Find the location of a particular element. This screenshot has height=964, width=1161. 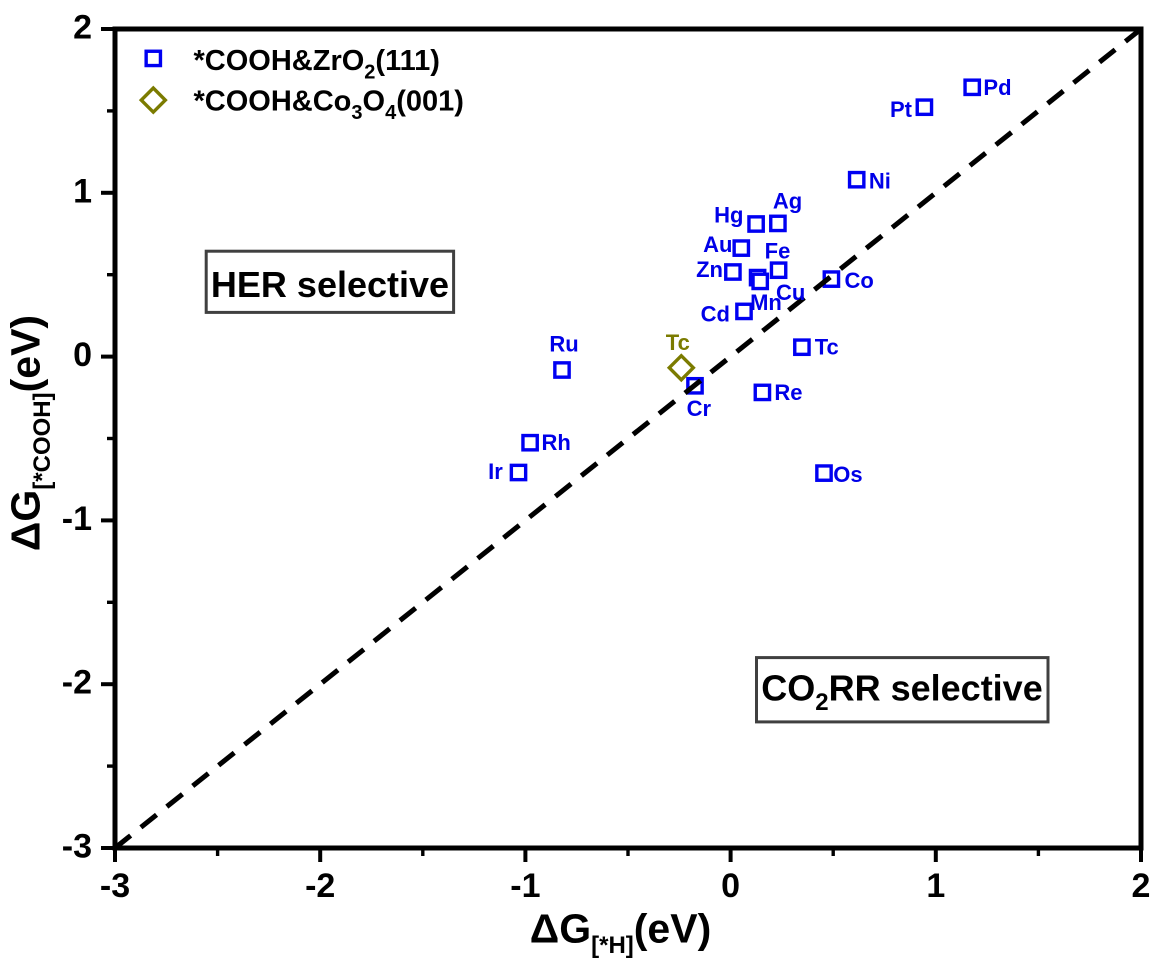

svg-text: Cd is located at coordinates (715, 314).